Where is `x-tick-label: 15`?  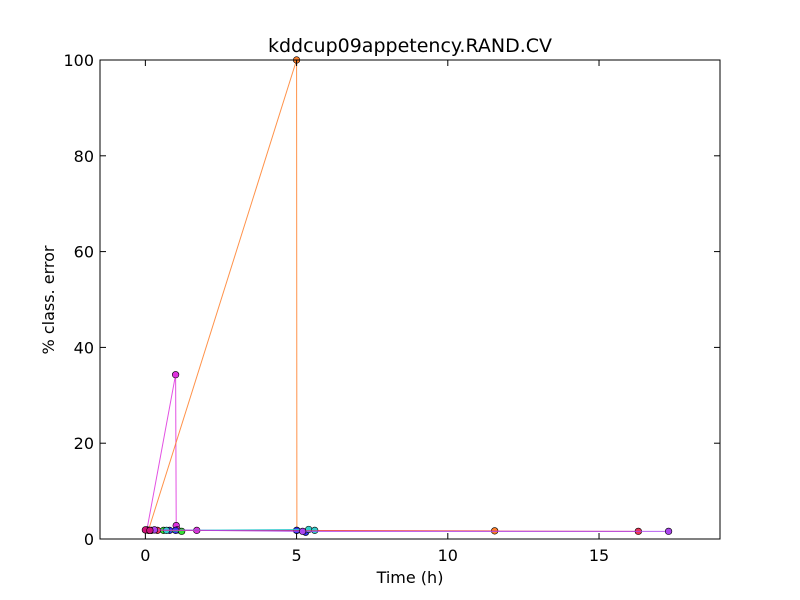 x-tick-label: 15 is located at coordinates (599, 555).